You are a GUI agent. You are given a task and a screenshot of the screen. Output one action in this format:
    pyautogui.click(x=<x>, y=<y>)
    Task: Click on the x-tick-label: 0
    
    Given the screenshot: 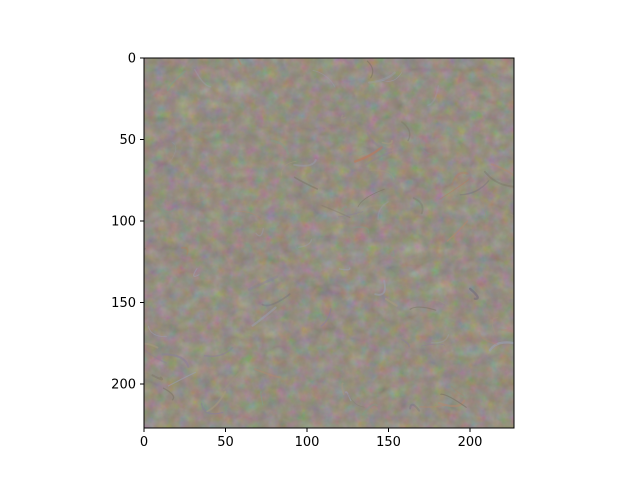 What is the action you would take?
    pyautogui.click(x=144, y=442)
    